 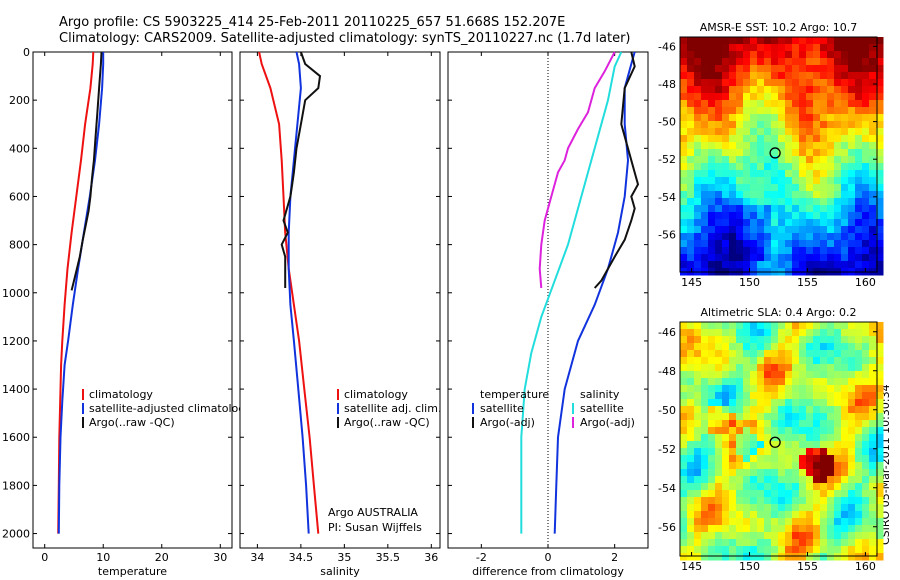 What do you see at coordinates (392, 408) in the screenshot?
I see `legend-label: satellite adj. clim.` at bounding box center [392, 408].